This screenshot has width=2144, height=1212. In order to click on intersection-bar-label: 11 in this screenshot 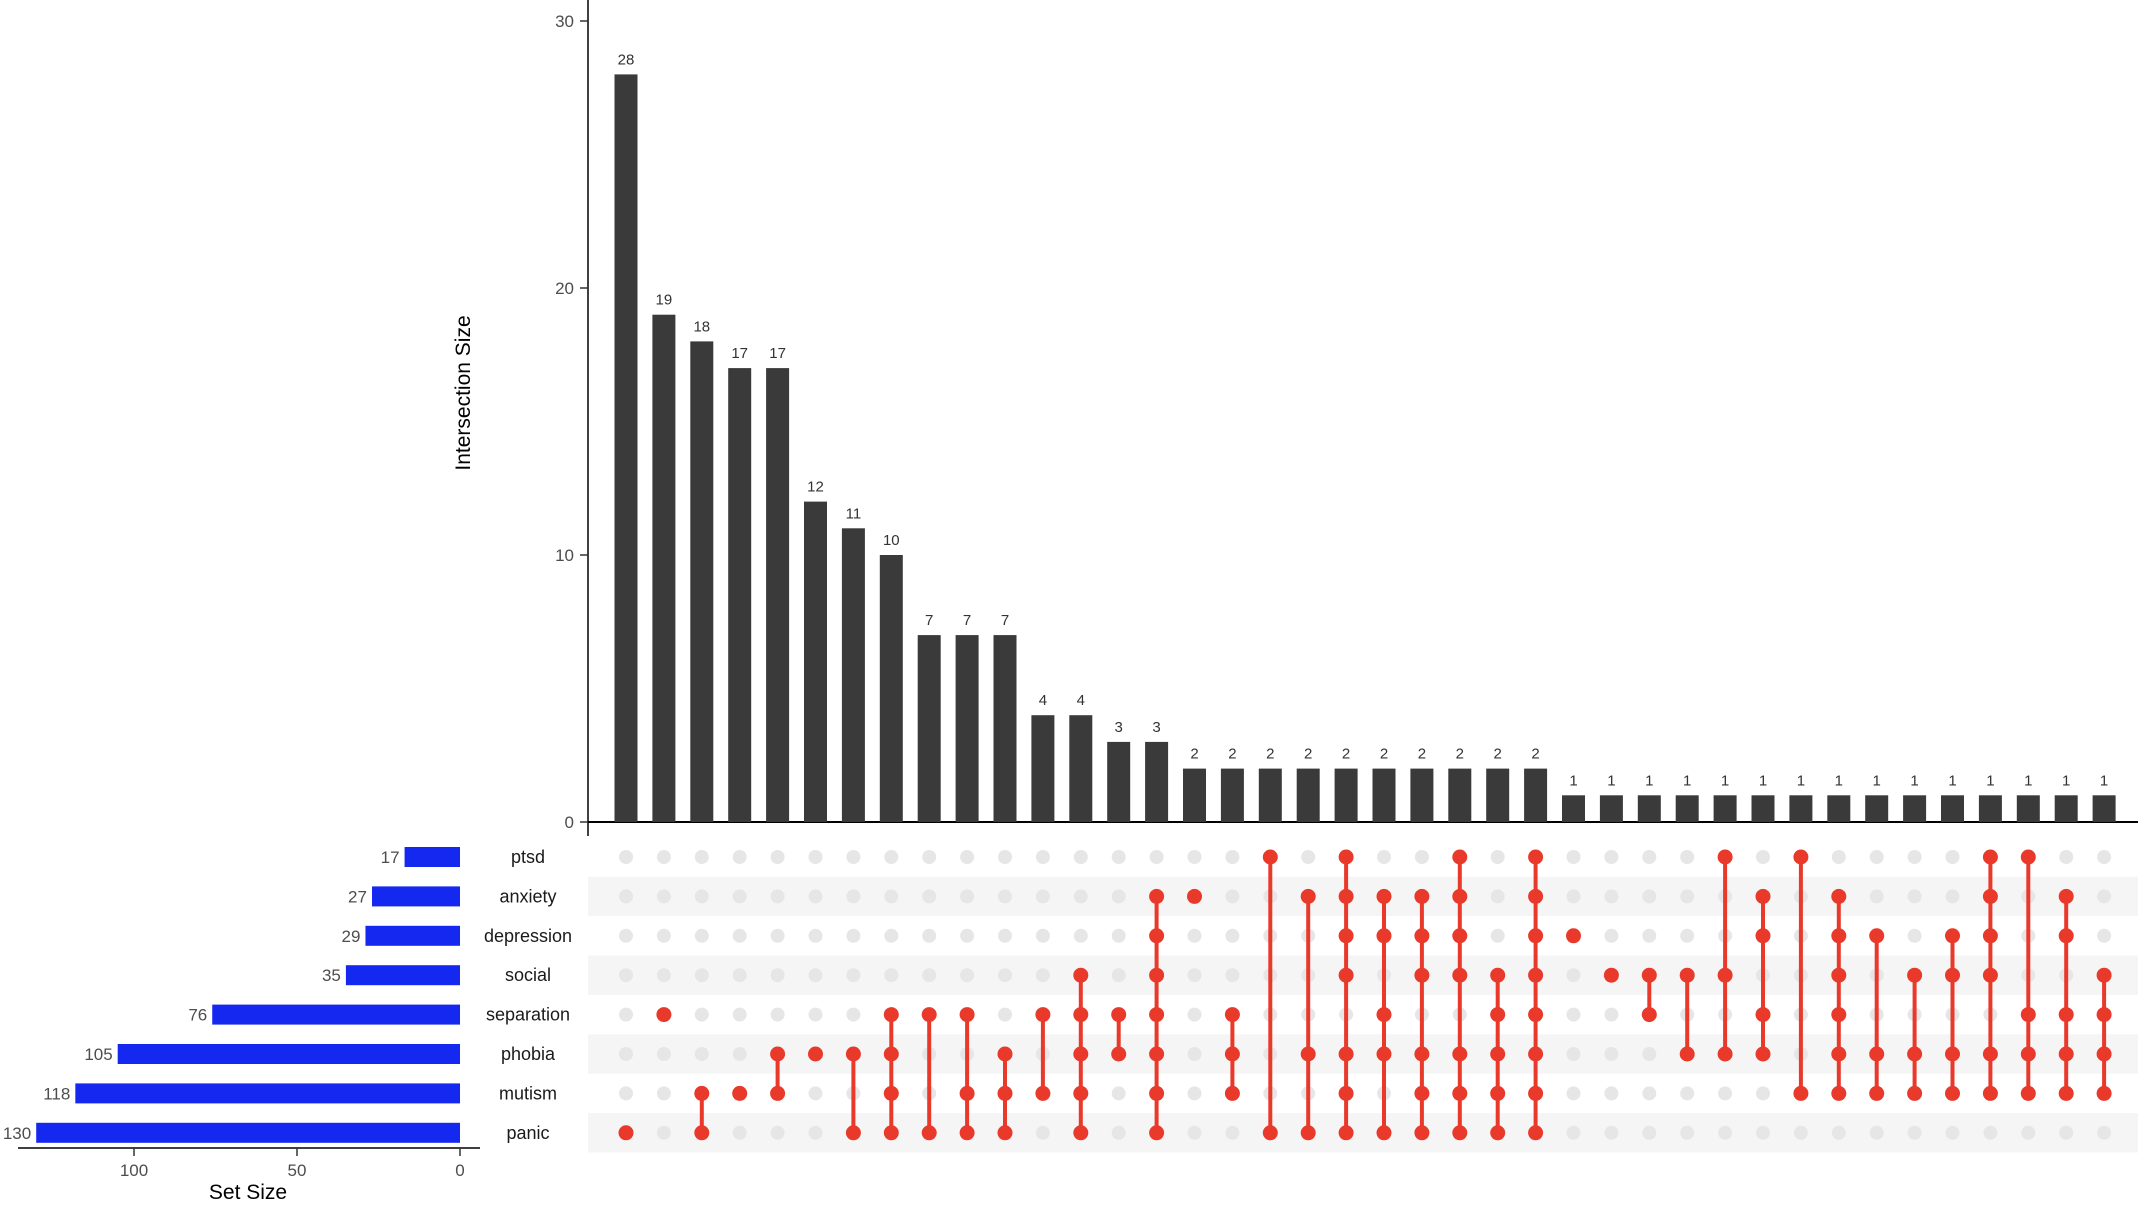, I will do `click(854, 513)`.